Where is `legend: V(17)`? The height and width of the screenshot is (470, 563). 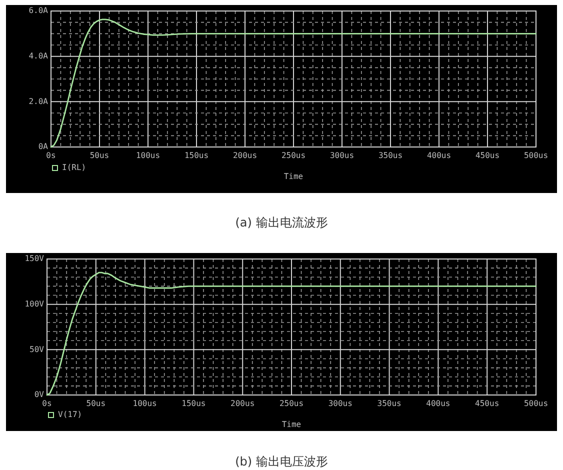 legend: V(17) is located at coordinates (65, 415).